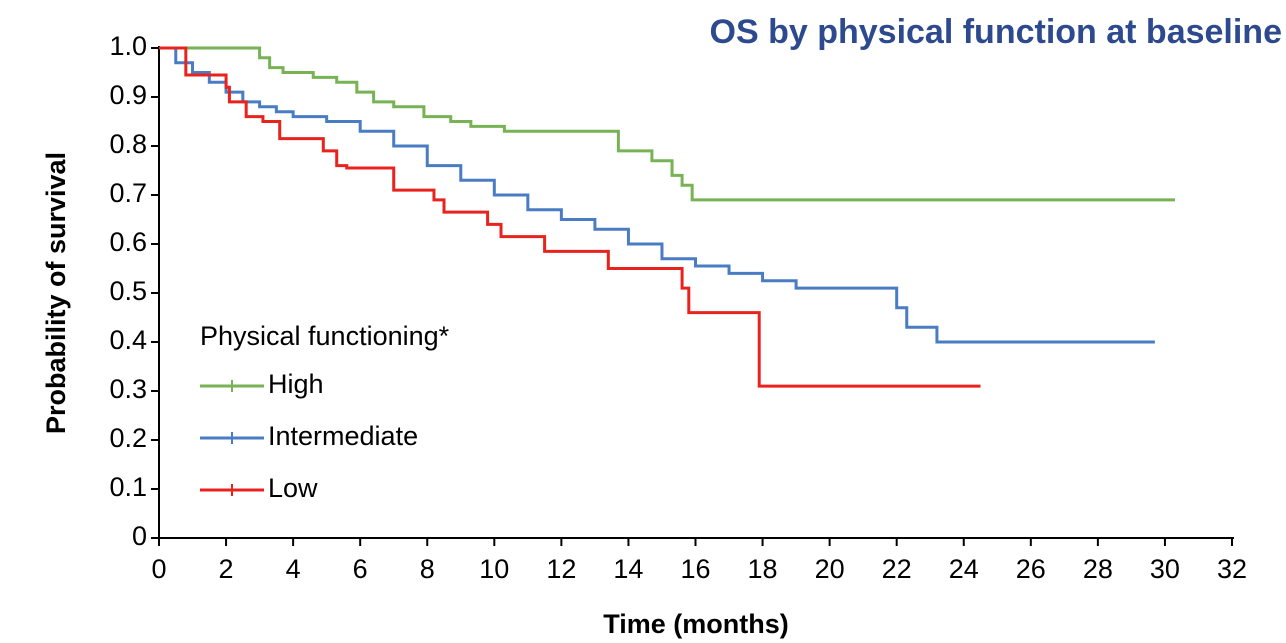 This screenshot has width=1286, height=643. Describe the element at coordinates (360, 569) in the screenshot. I see `x-tick-label: 6` at that location.